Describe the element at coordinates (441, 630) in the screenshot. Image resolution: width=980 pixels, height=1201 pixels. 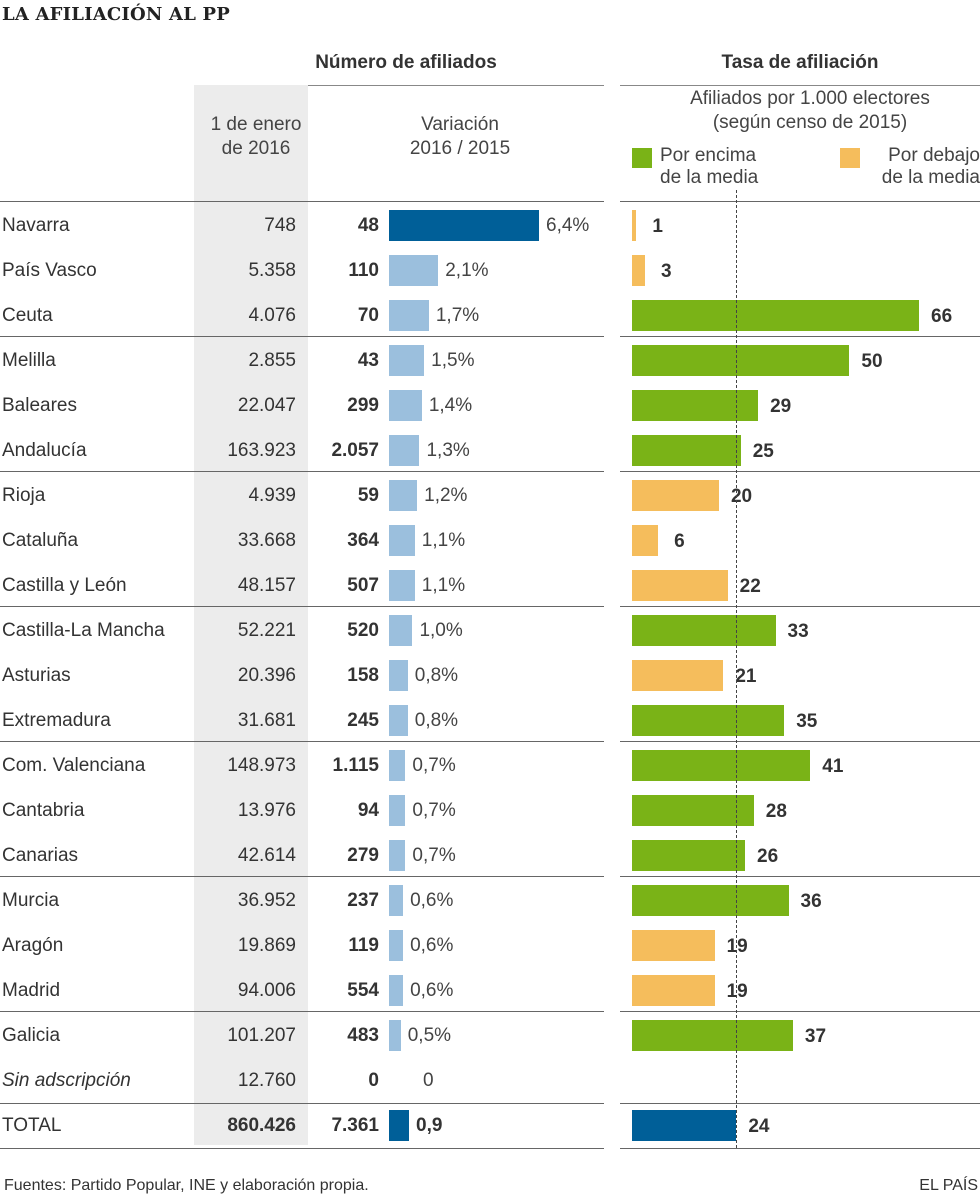
I see `variation-percent: 1,0%` at that location.